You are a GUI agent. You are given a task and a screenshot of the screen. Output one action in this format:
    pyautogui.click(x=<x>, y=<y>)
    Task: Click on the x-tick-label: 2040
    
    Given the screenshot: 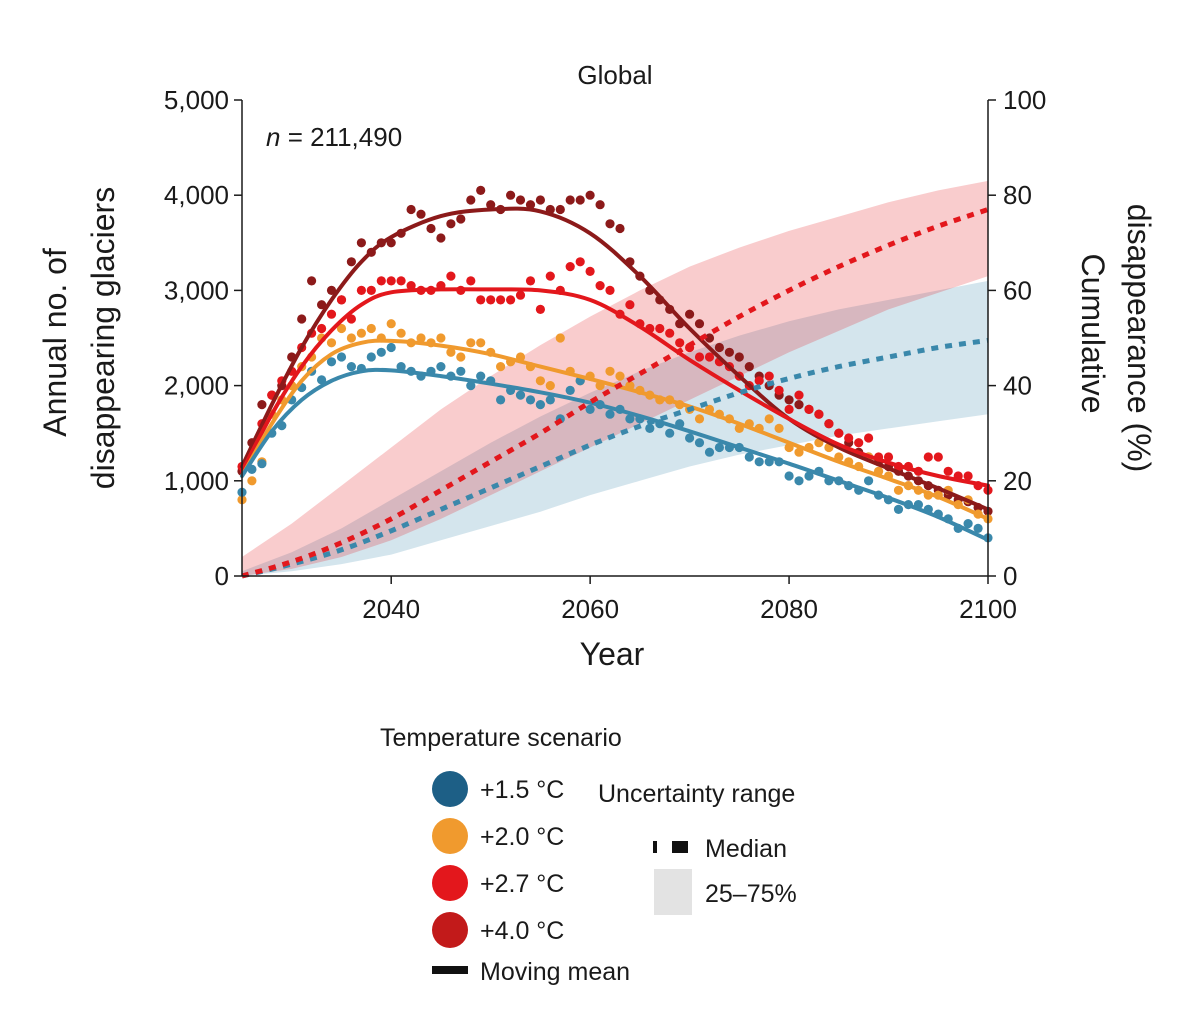 What is the action you would take?
    pyautogui.click(x=391, y=609)
    